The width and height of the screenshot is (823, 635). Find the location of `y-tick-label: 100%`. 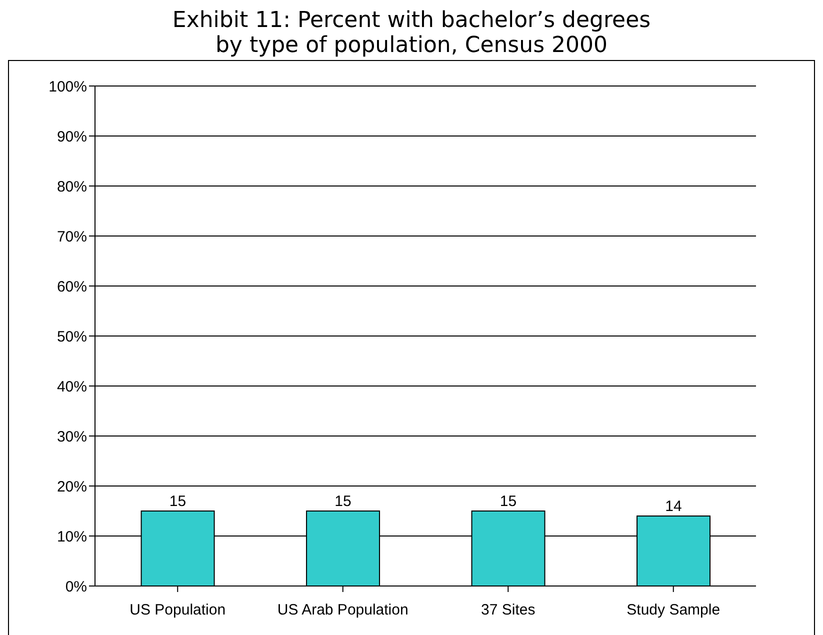

y-tick-label: 100% is located at coordinates (67, 87).